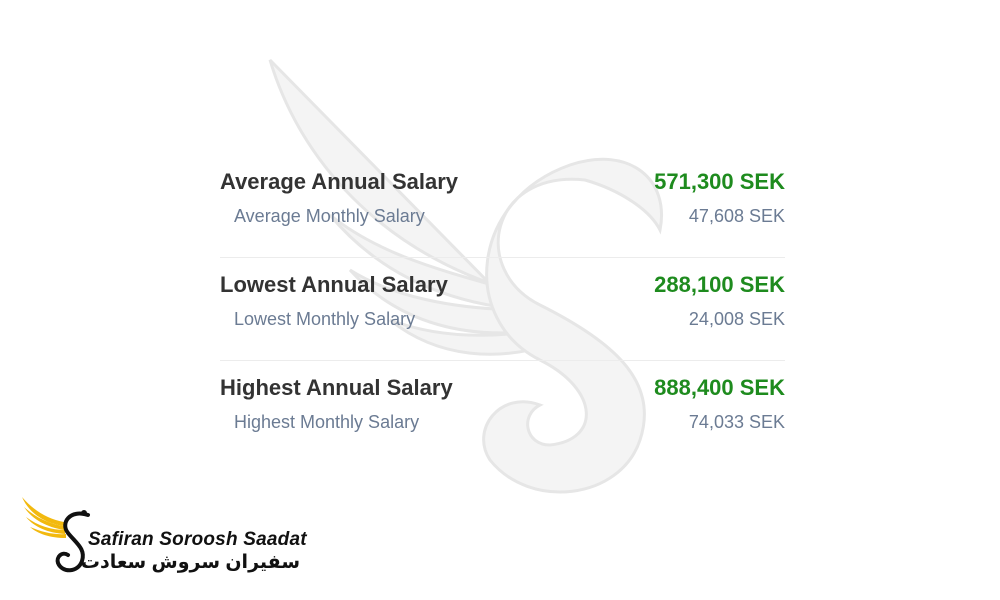 This screenshot has height=600, width=1000. What do you see at coordinates (719, 387) in the screenshot?
I see `annual-value: 888,400 SEK` at bounding box center [719, 387].